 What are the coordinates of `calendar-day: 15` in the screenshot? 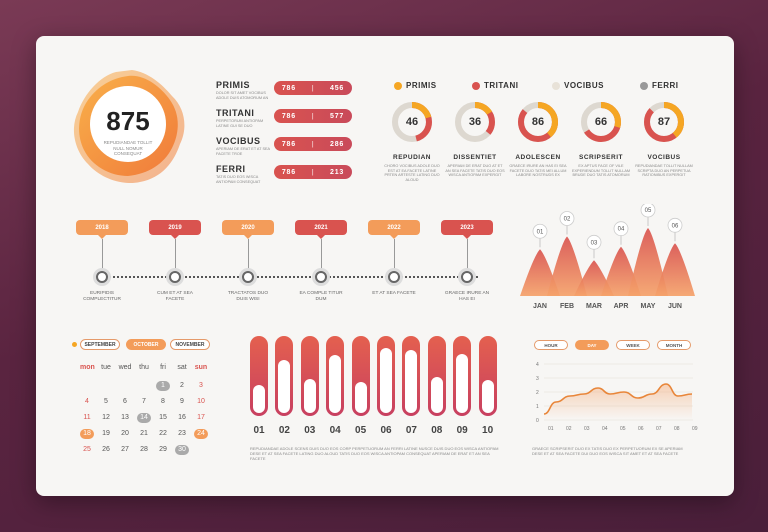 It's located at (163, 417).